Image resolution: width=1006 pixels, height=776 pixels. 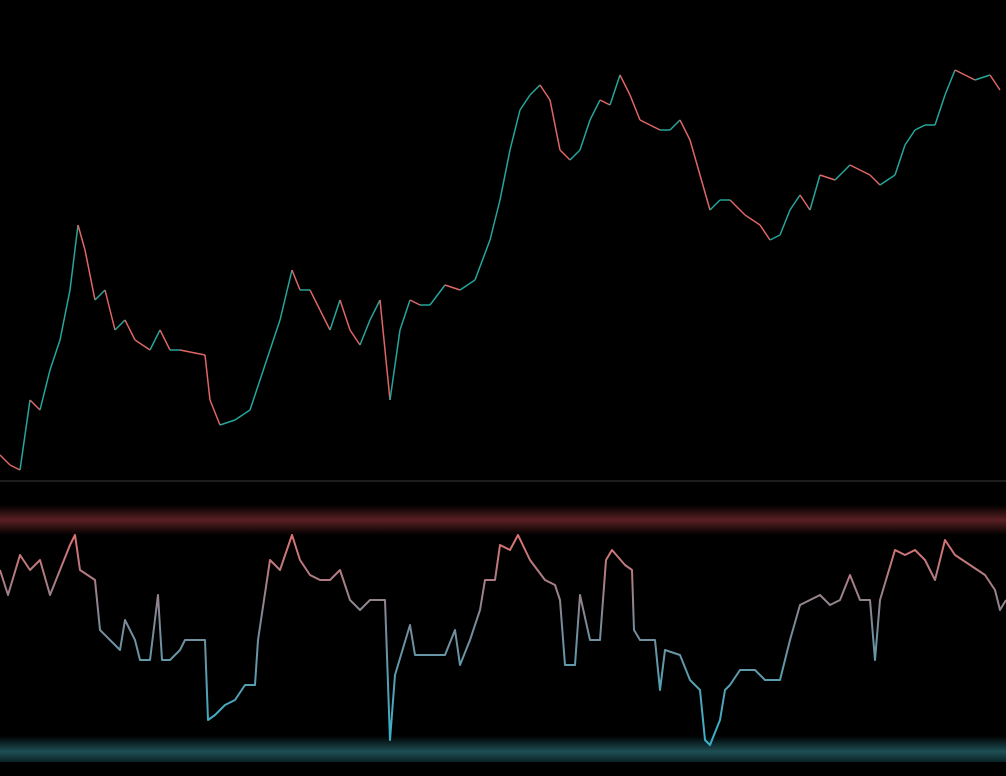 What do you see at coordinates (503, 520) in the screenshot?
I see `overbought-band` at bounding box center [503, 520].